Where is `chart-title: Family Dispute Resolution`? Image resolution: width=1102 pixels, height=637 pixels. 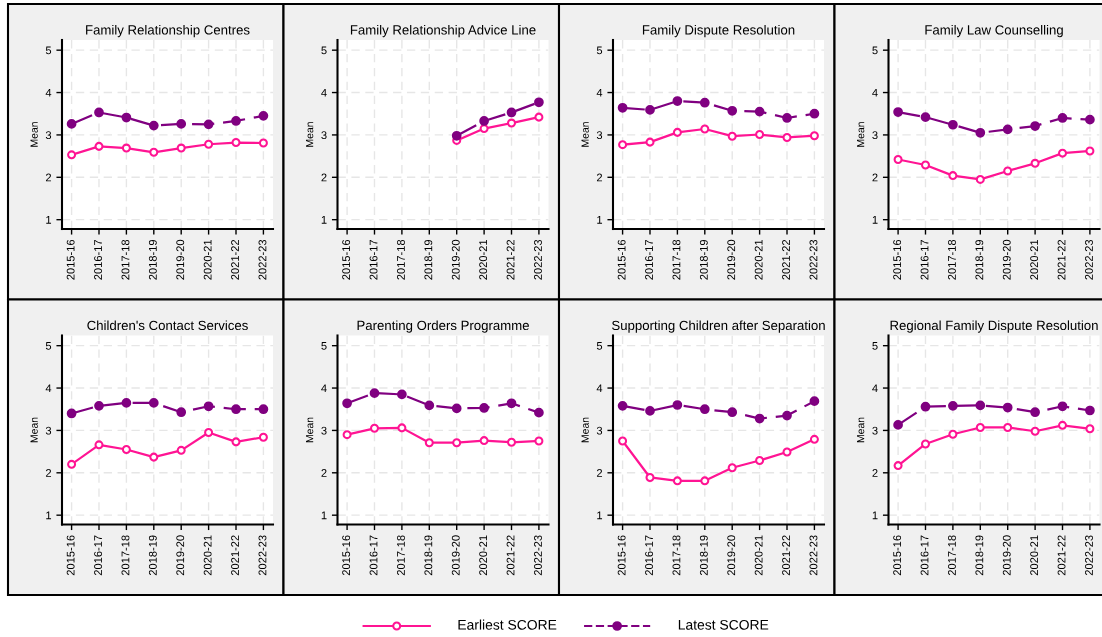 chart-title: Family Dispute Resolution is located at coordinates (718, 31).